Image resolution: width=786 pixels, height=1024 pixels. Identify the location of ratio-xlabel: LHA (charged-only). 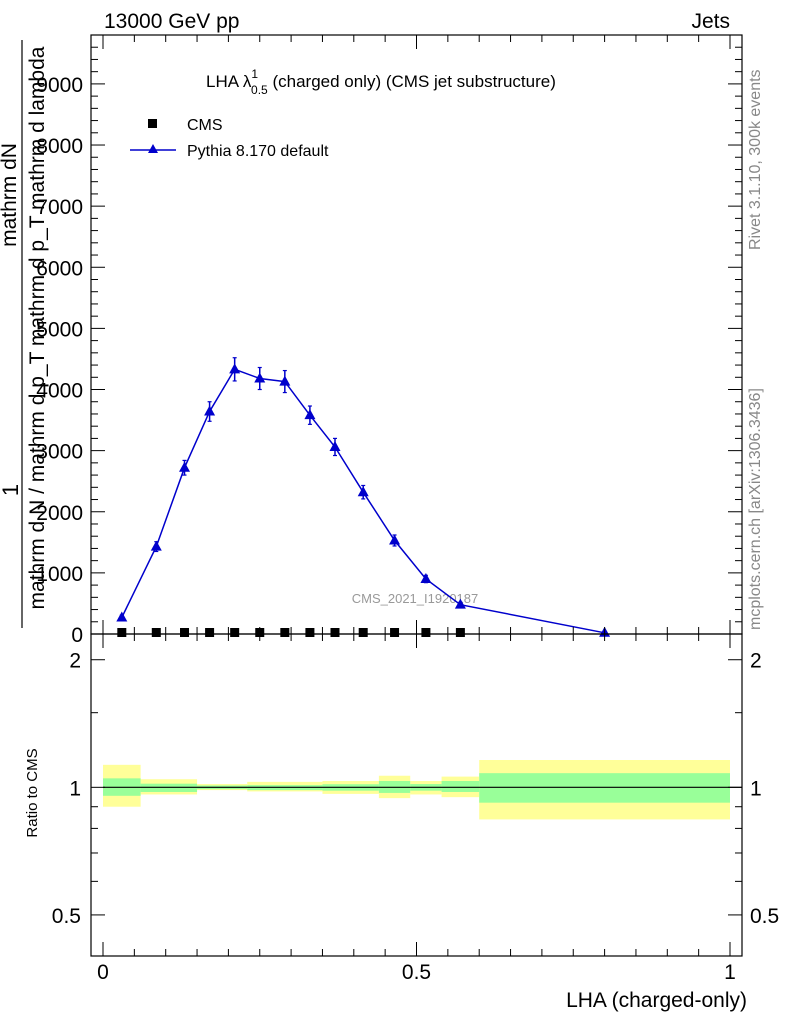
(656, 1000).